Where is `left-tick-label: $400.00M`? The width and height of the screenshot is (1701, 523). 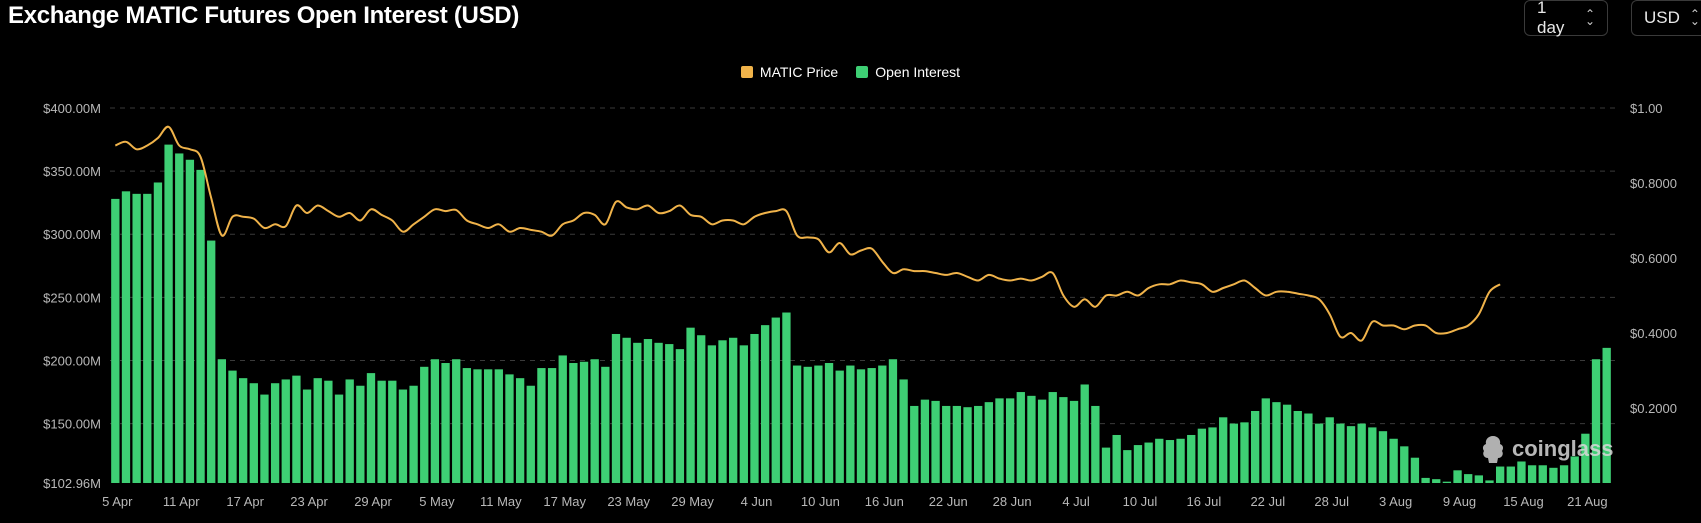 left-tick-label: $400.00M is located at coordinates (72, 108).